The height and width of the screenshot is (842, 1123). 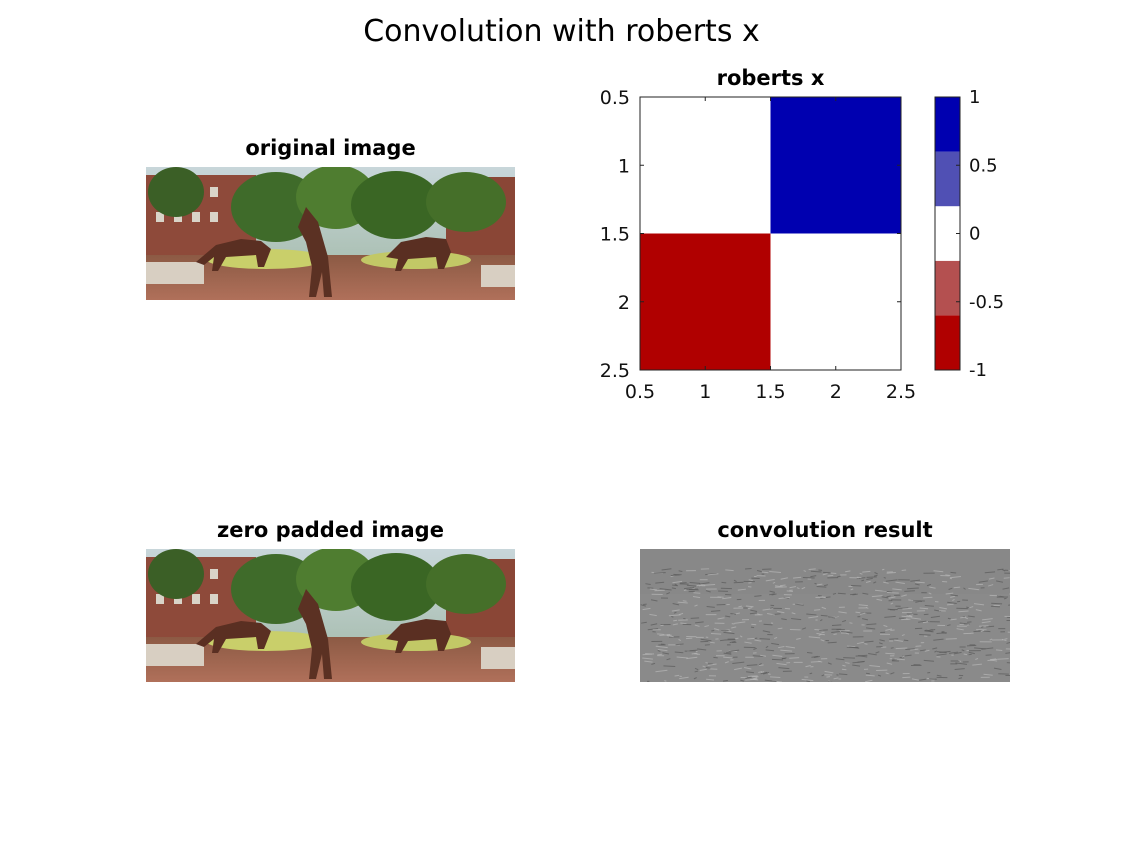 What do you see at coordinates (705, 301) in the screenshot?
I see `heatmap-cell-r2-c1` at bounding box center [705, 301].